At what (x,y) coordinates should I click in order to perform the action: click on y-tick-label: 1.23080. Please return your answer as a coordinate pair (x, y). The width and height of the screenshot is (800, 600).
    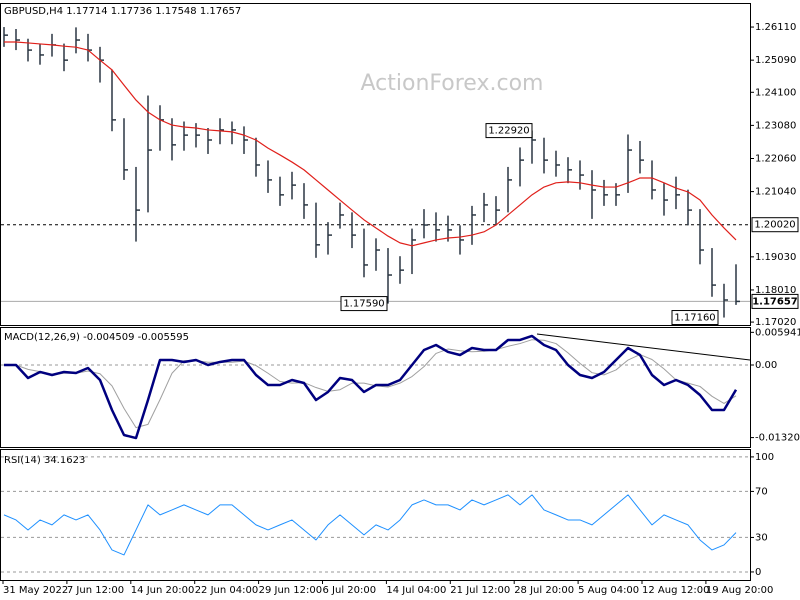
    Looking at the image, I should click on (775, 125).